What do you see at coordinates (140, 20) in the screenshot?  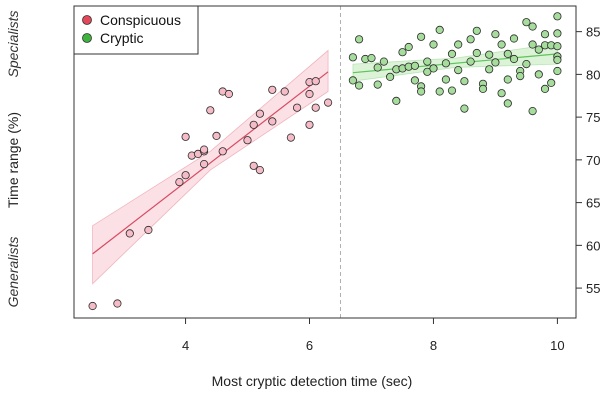 I see `legend-label-conspicuous: Conspicuous` at bounding box center [140, 20].